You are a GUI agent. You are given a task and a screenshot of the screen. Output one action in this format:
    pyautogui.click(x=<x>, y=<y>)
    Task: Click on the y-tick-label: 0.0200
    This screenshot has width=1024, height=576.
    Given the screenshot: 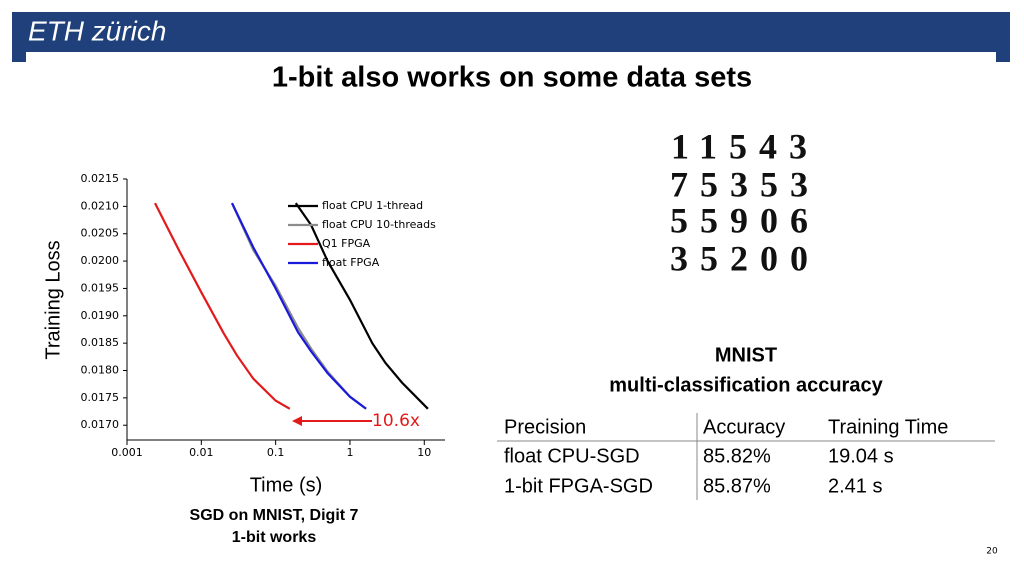 What is the action you would take?
    pyautogui.click(x=100, y=260)
    